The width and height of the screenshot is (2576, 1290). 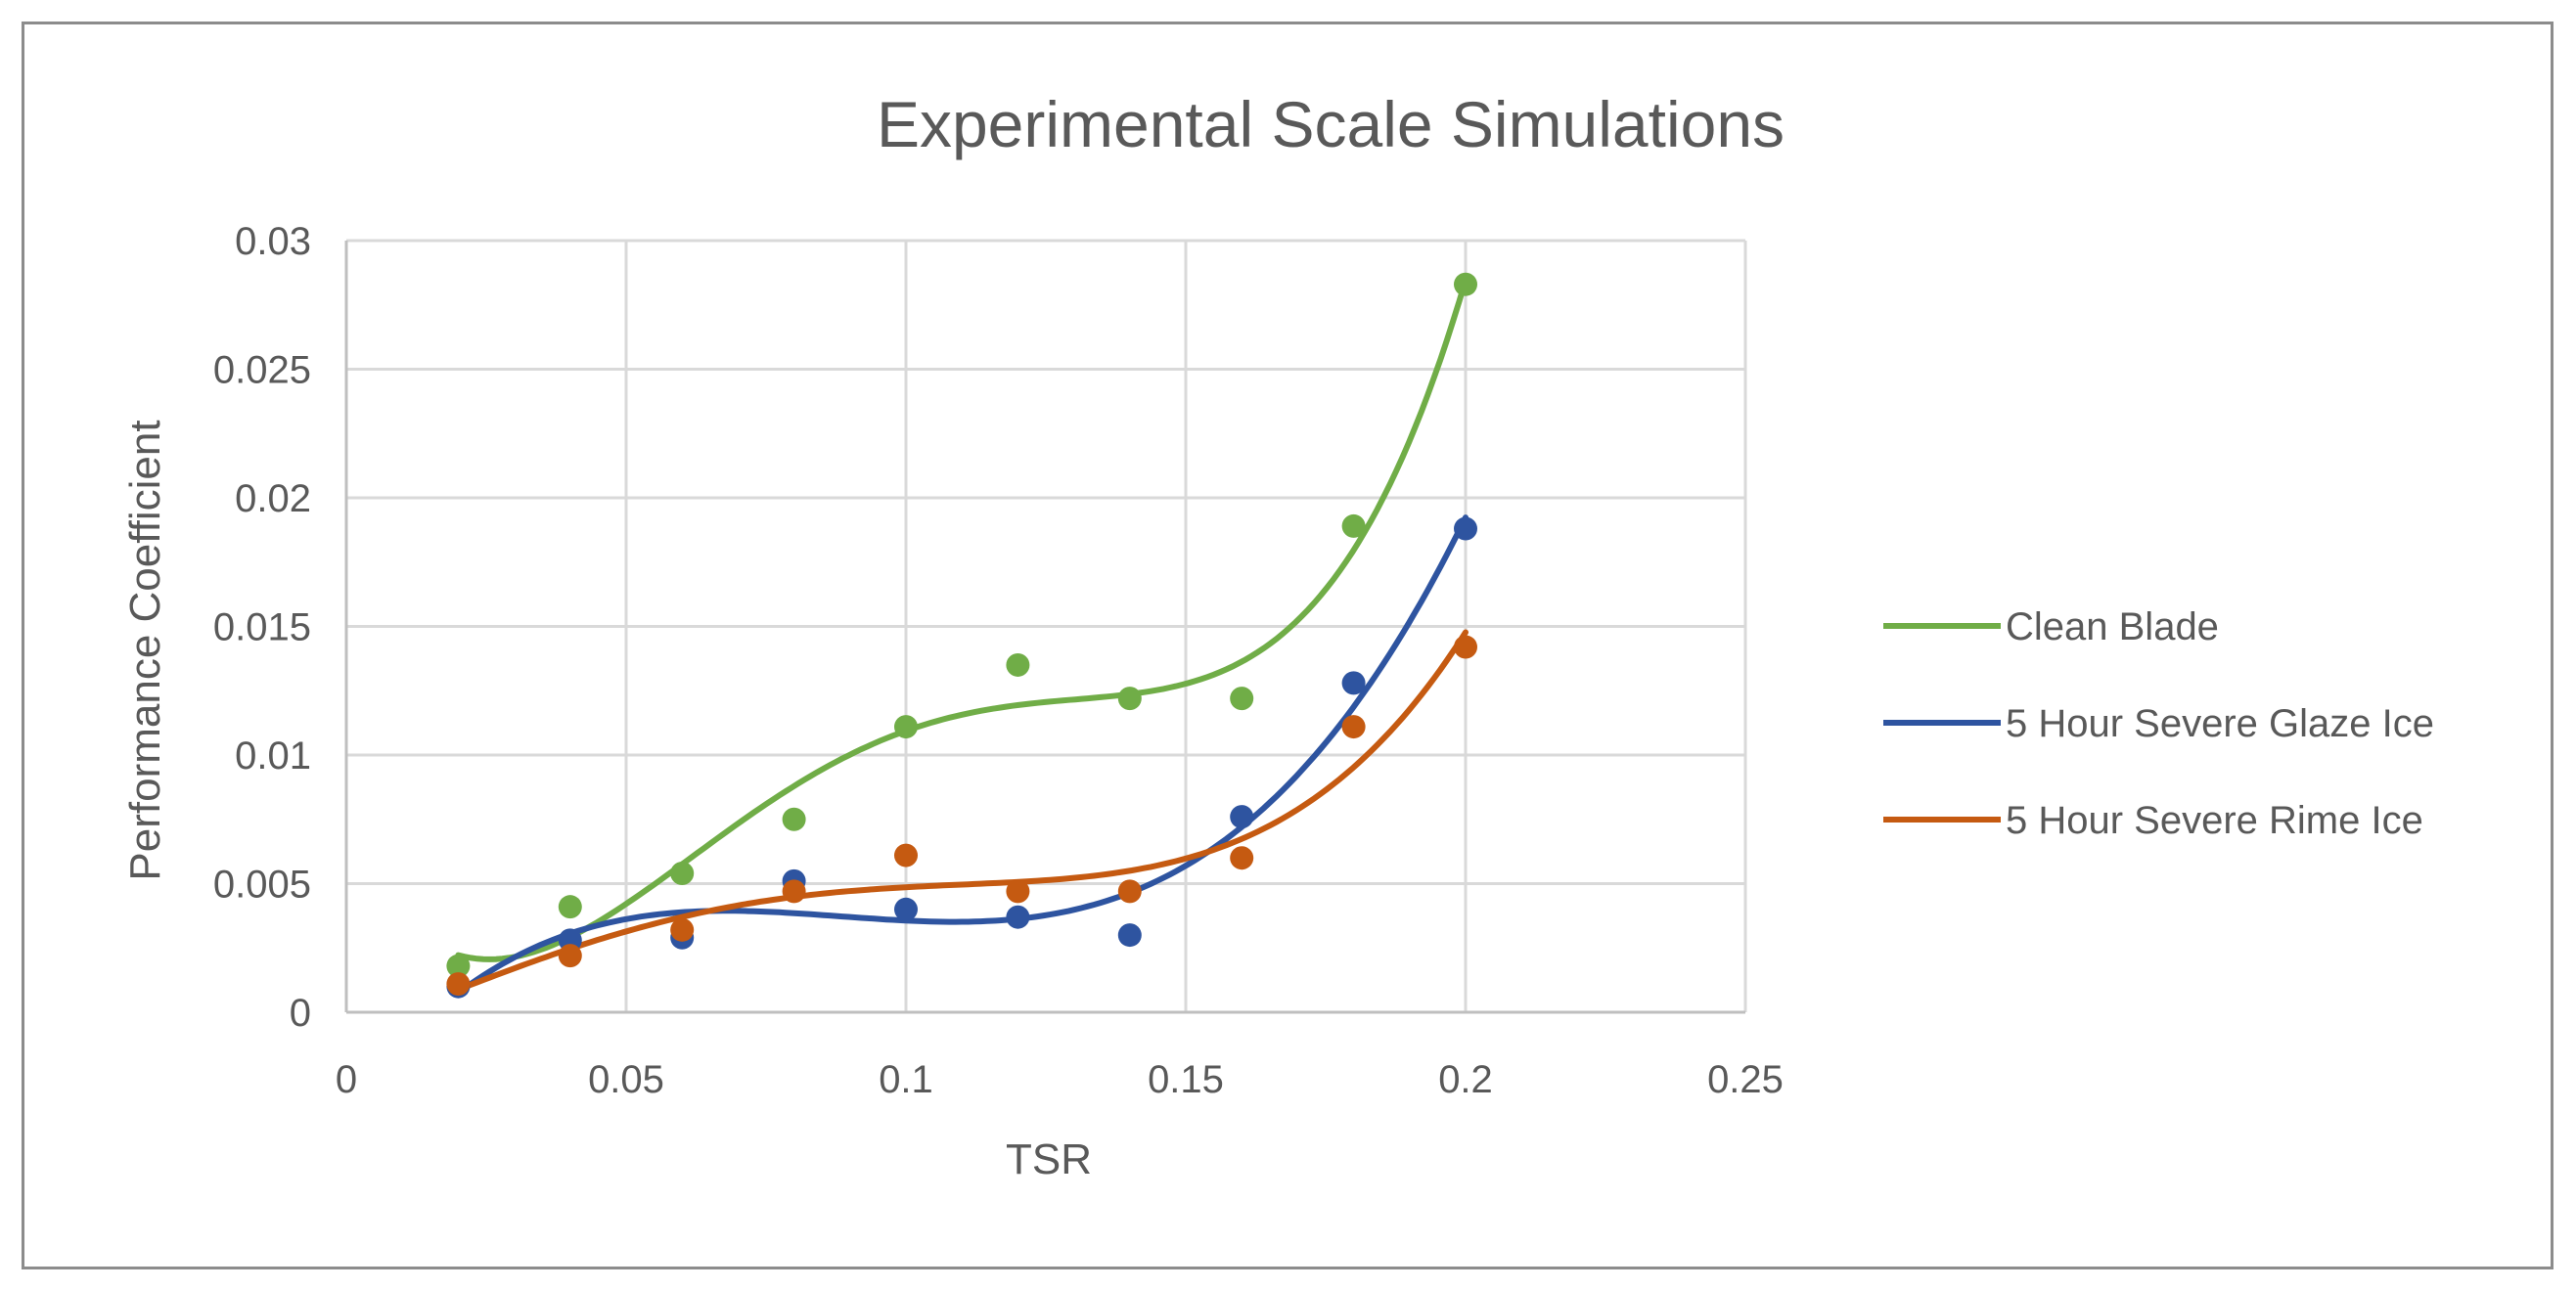 What do you see at coordinates (2112, 626) in the screenshot?
I see `legend-label-clean-blade: Clean Blade` at bounding box center [2112, 626].